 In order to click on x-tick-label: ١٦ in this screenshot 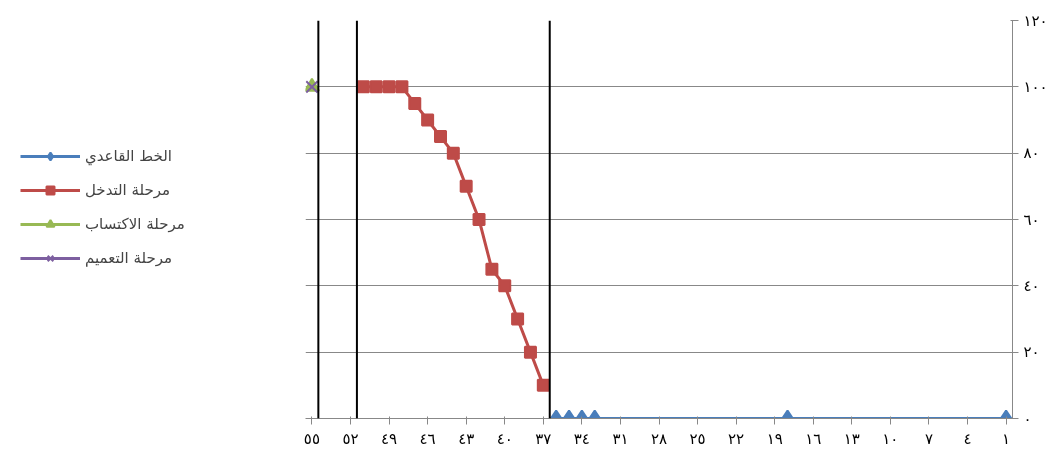, I will do `click(813, 438)`.